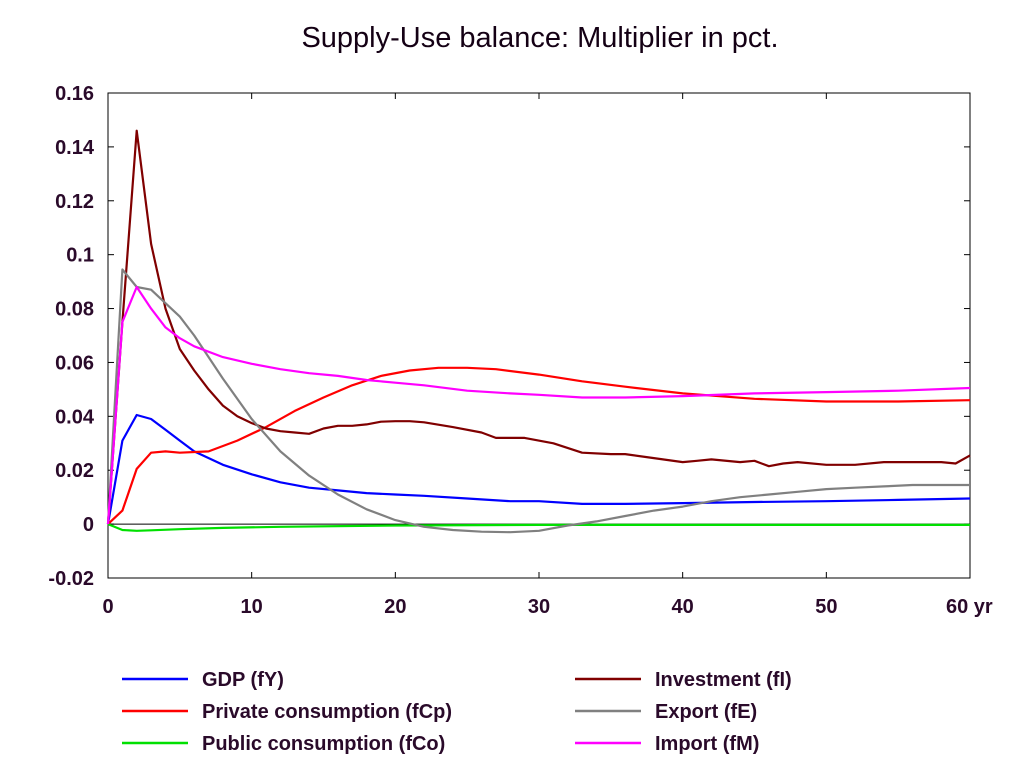 This screenshot has height=778, width=1024. What do you see at coordinates (327, 712) in the screenshot?
I see `legend-label-private-consumption-fcp: Private consumption (fCp)` at bounding box center [327, 712].